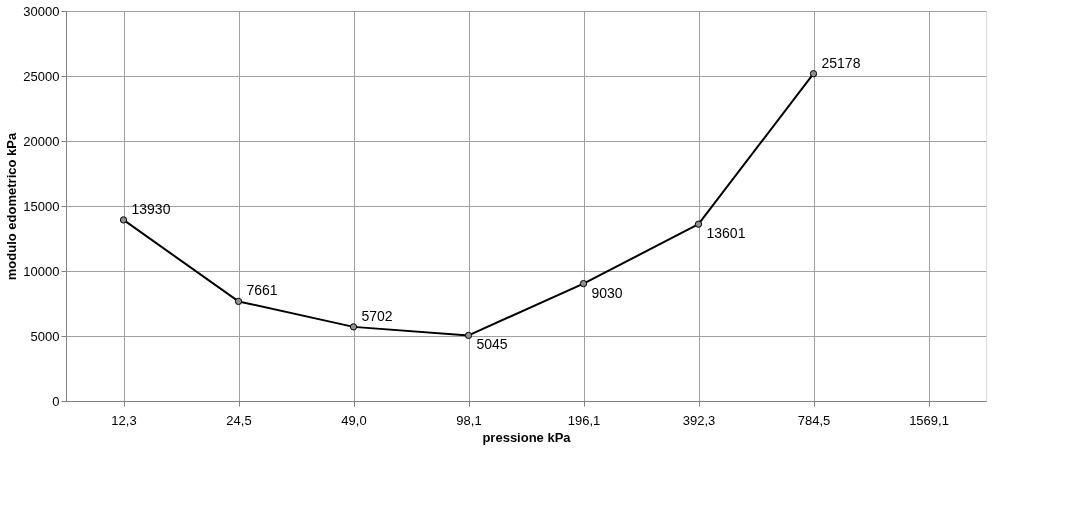 This screenshot has width=1092, height=506. Describe the element at coordinates (41, 76) in the screenshot. I see `y-tick-label: 25000` at that location.